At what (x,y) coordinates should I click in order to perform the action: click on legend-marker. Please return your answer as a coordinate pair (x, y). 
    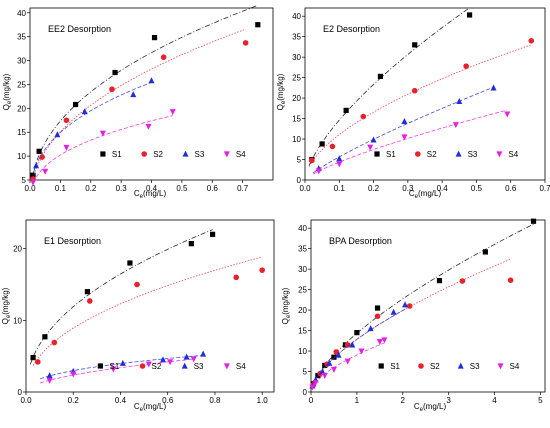
    Looking at the image, I should click on (144, 154).